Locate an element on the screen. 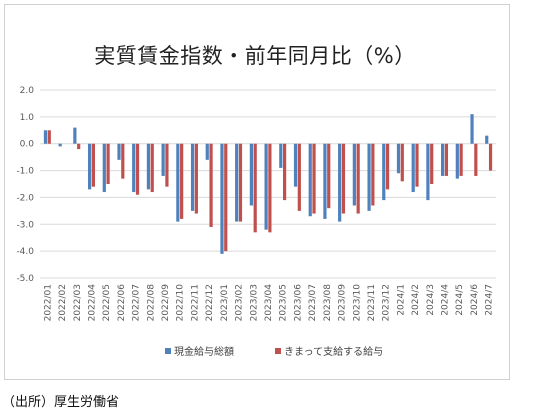 Image resolution: width=540 pixels, height=414 pixels. y-tick-label: -5.0 is located at coordinates (25, 279).